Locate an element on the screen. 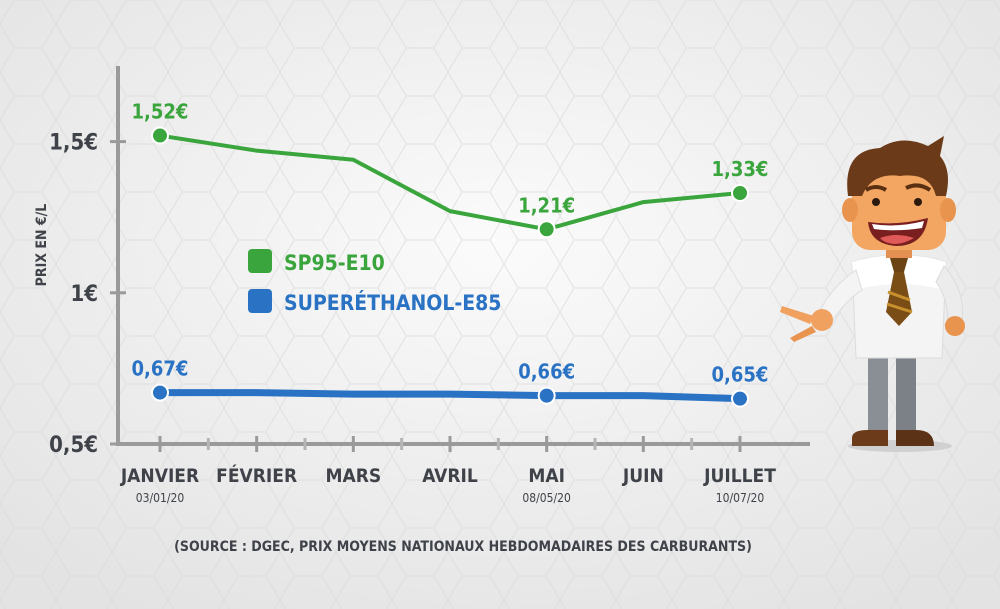  legend-label-e85: SUPERÉTHANOL-E85 is located at coordinates (392, 302).